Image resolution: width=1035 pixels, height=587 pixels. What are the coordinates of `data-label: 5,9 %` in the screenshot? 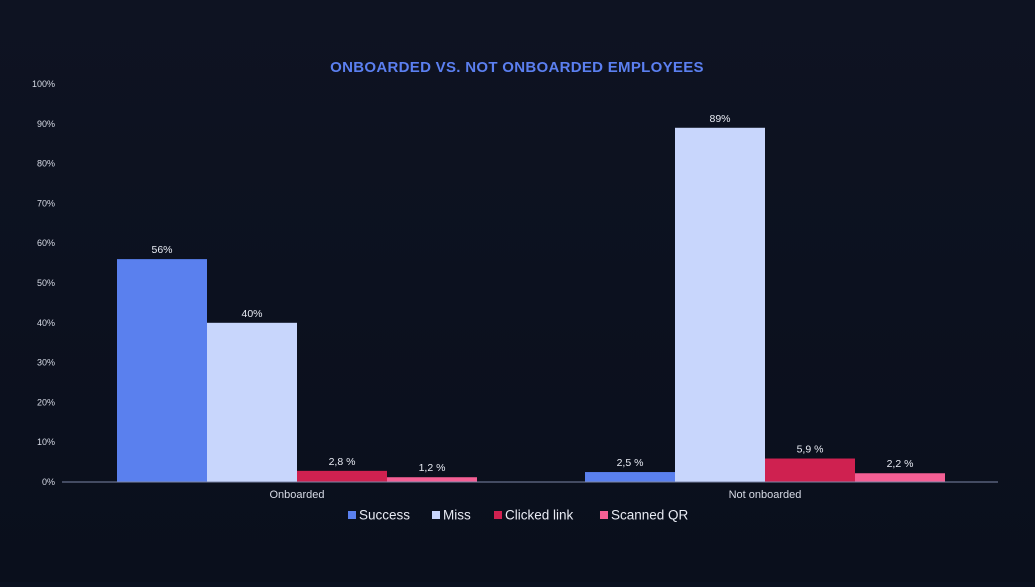 It's located at (810, 450).